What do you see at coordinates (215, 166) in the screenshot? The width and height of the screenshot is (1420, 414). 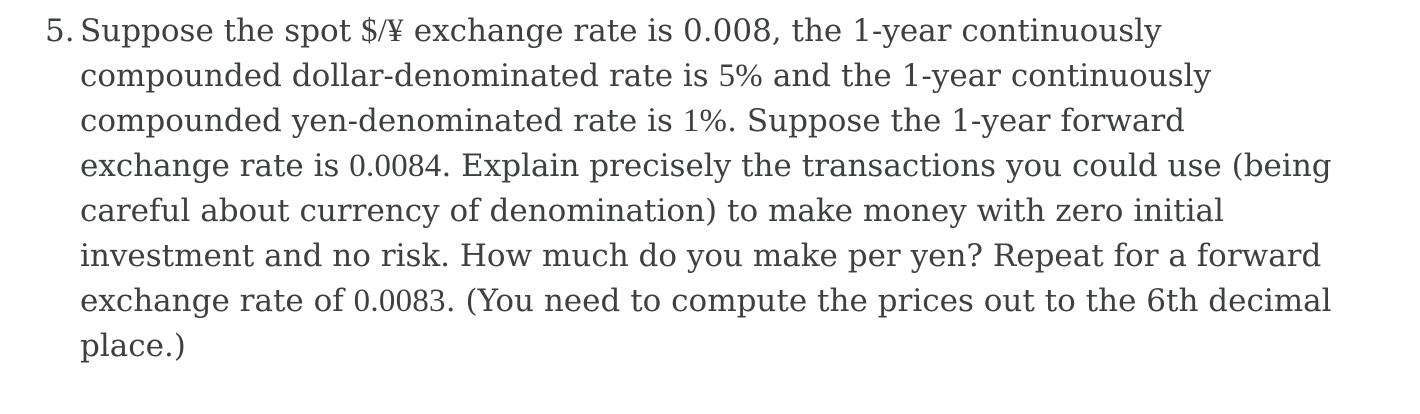 I see `text-segment: exchange rate is` at bounding box center [215, 166].